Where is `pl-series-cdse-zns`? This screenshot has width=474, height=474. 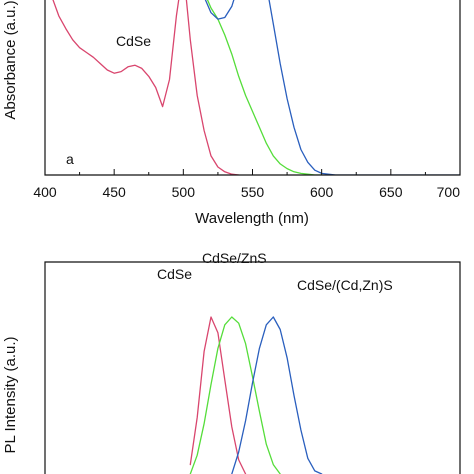
pl-series-cdse-zns is located at coordinates (235, 395).